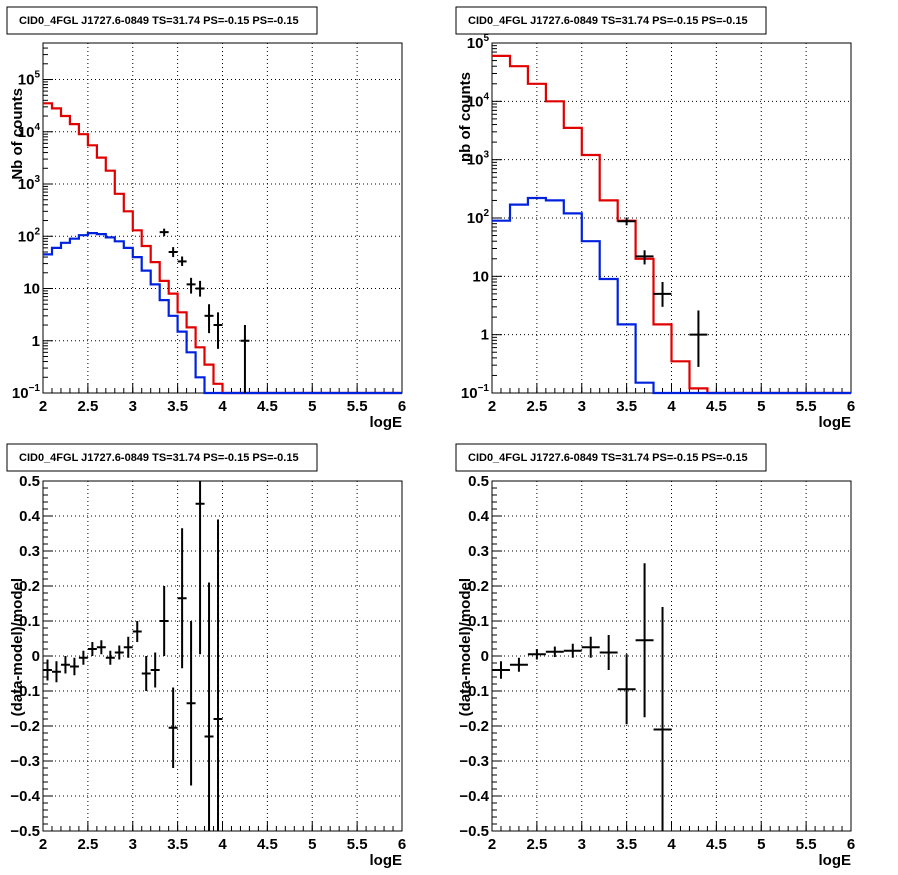 This screenshot has height=875, width=898. What do you see at coordinates (478, 42) in the screenshot?
I see `y-tick-label: 10⁵` at bounding box center [478, 42].